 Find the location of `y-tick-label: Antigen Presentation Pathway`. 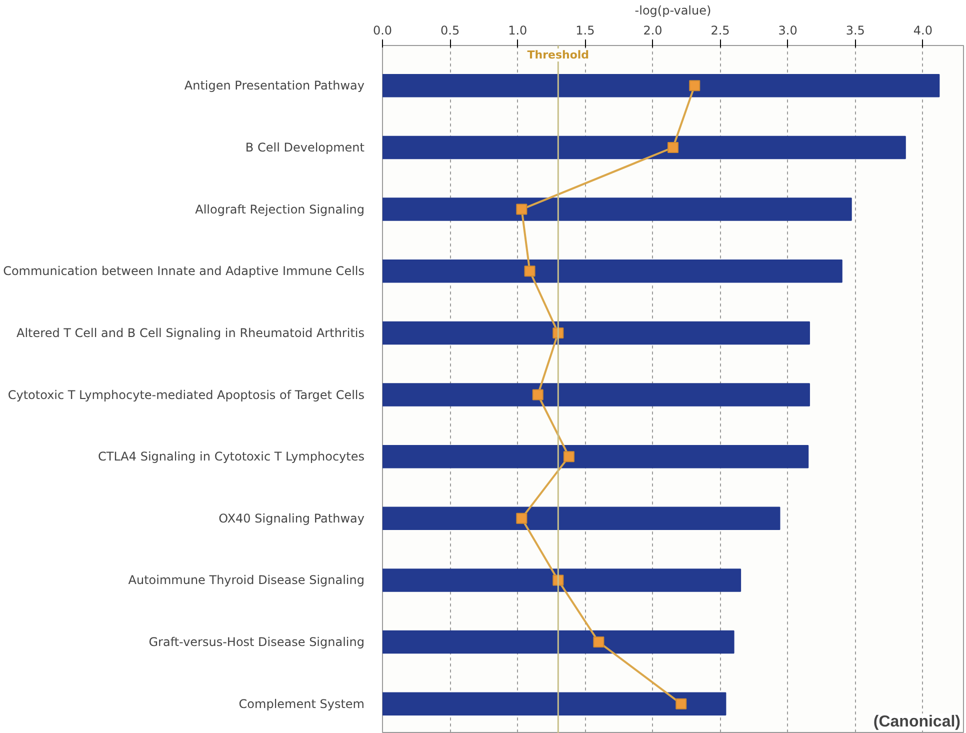

y-tick-label: Antigen Presentation Pathway is located at coordinates (274, 85).